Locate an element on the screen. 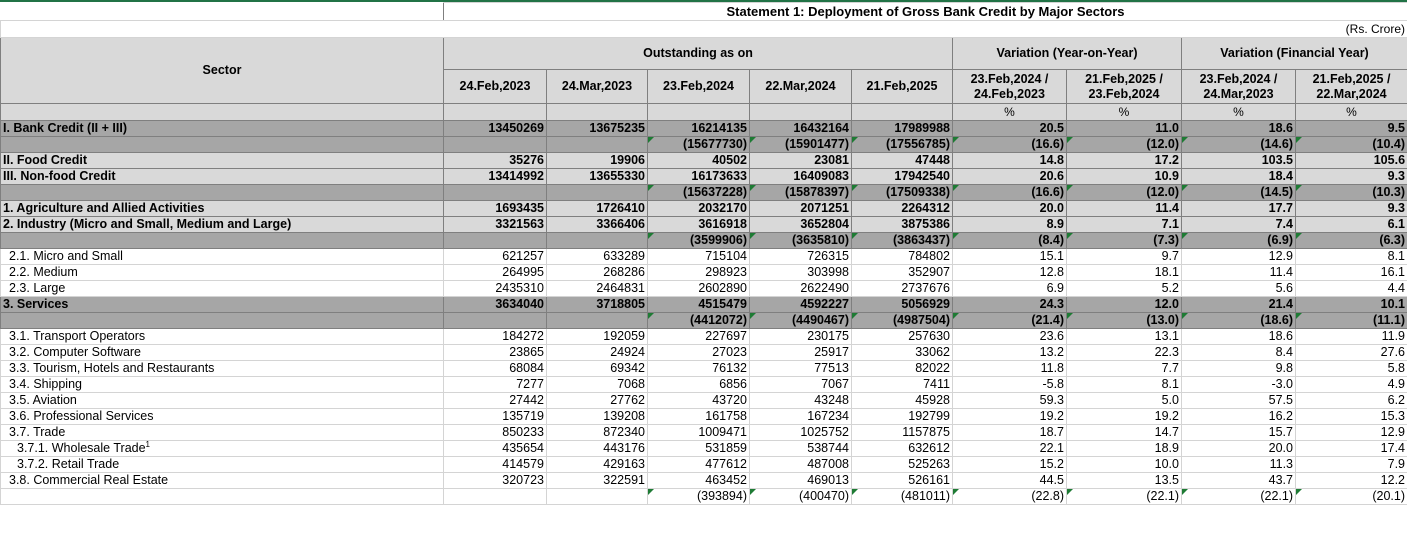  value-cell: 24.3 is located at coordinates (1009, 304).